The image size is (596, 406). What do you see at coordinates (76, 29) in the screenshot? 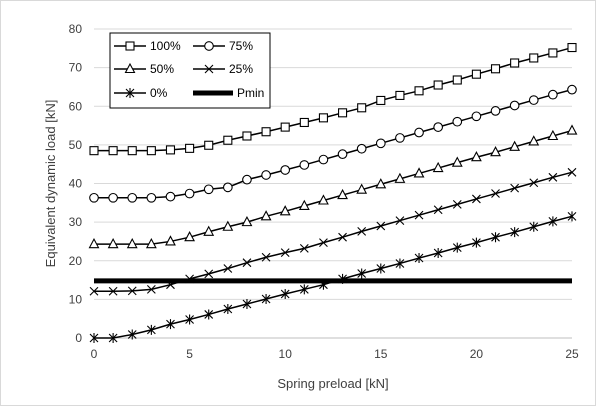
I see `y-tick-label: 80` at bounding box center [76, 29].